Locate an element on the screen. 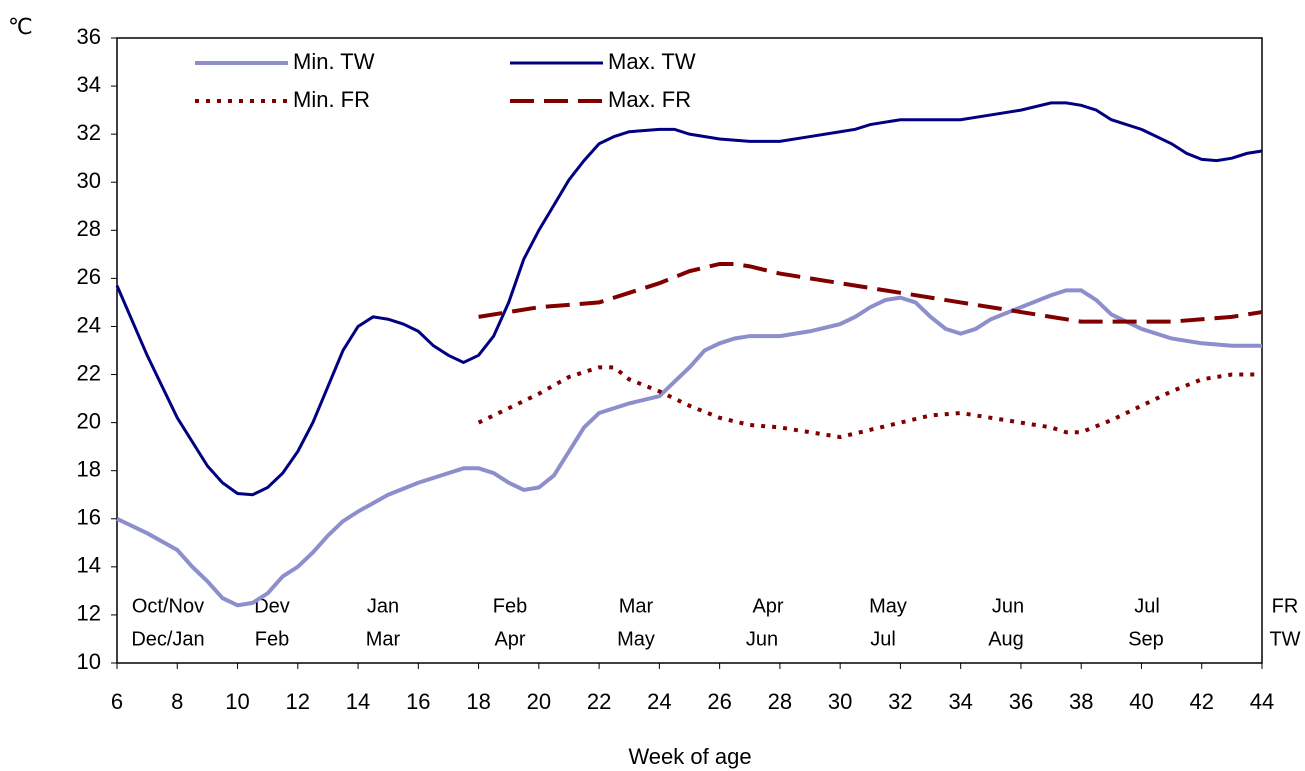 The height and width of the screenshot is (771, 1305). x-tick-label: 8 is located at coordinates (177, 701).